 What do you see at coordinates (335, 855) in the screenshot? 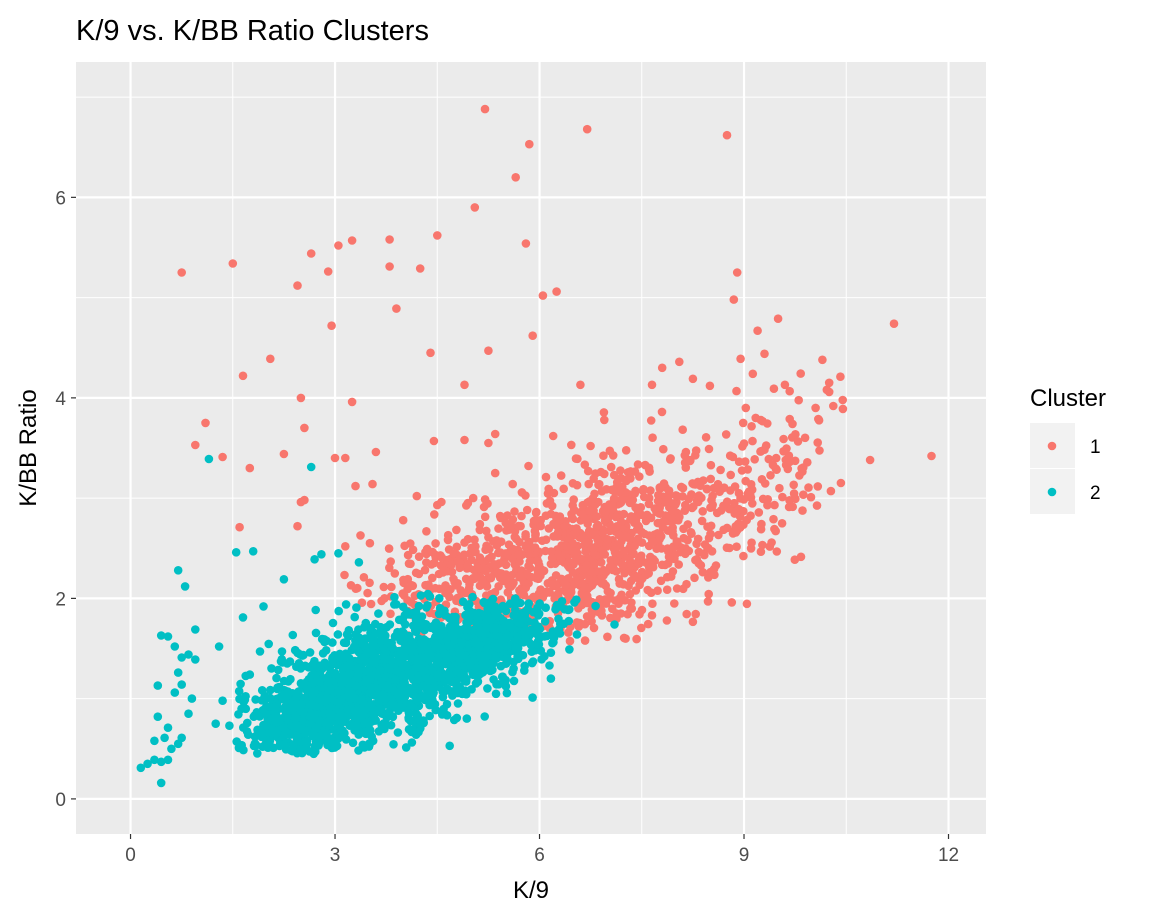
I see `x-tick-label: 3` at bounding box center [335, 855].